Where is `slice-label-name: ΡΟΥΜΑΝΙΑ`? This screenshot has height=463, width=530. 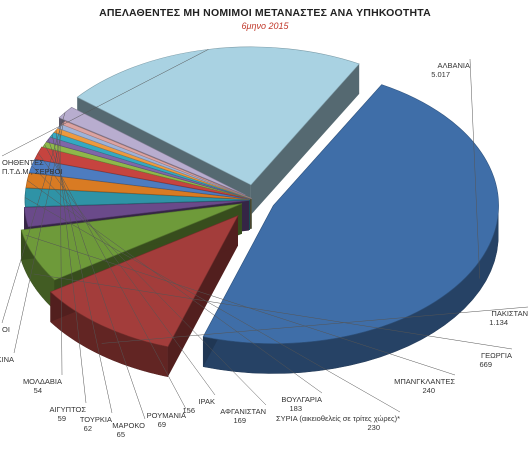 slice-label-name: ΡΟΥΜΑΝΙΑ is located at coordinates (166, 415).